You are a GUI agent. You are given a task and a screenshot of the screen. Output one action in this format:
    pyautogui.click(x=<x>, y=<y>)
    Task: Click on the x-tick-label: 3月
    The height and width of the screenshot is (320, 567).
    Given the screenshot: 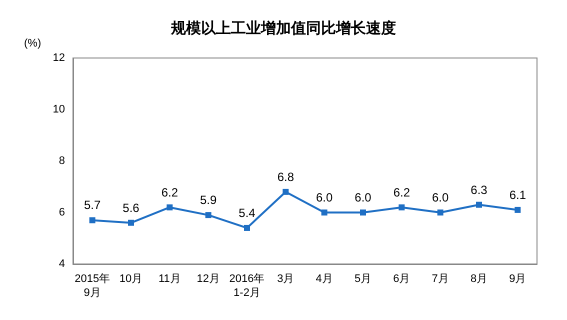 What is the action you would take?
    pyautogui.click(x=285, y=279)
    